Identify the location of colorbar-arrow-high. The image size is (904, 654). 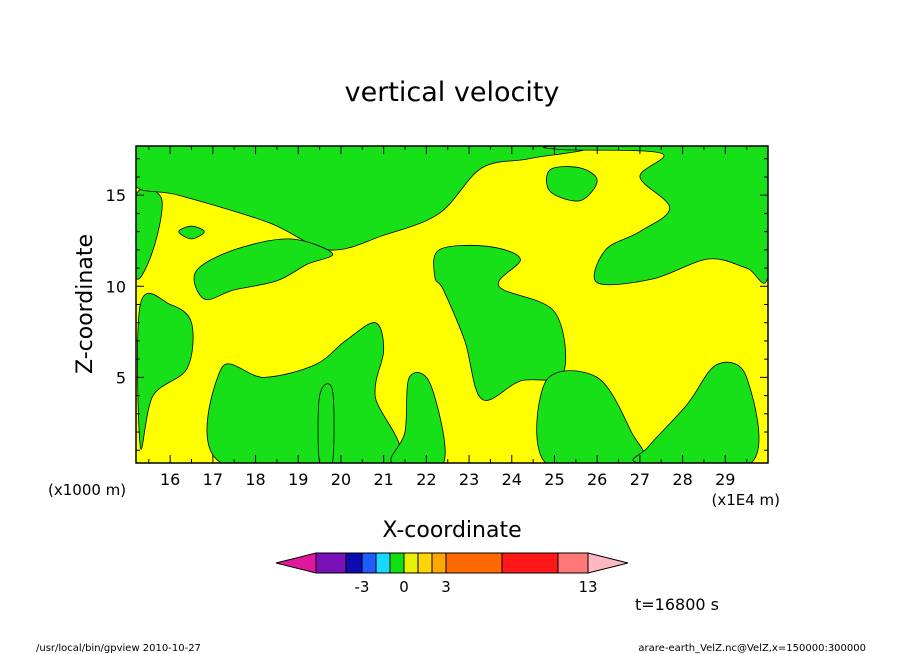
(608, 563).